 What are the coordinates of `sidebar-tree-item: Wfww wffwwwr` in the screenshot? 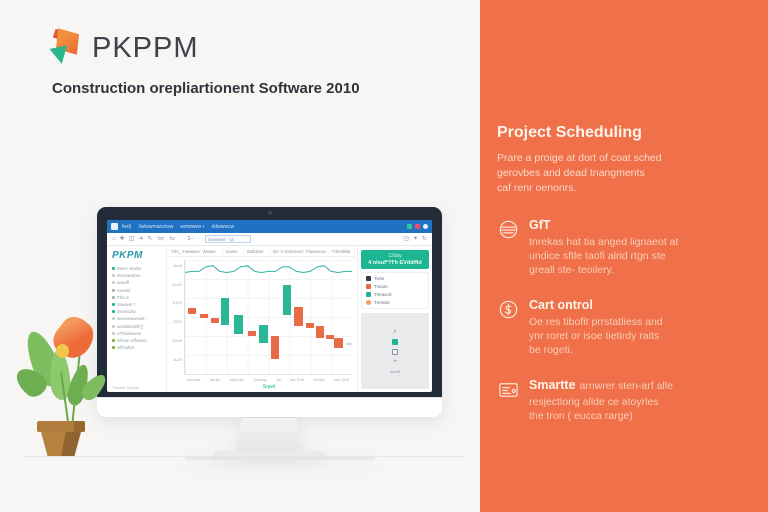 It's located at (137, 340).